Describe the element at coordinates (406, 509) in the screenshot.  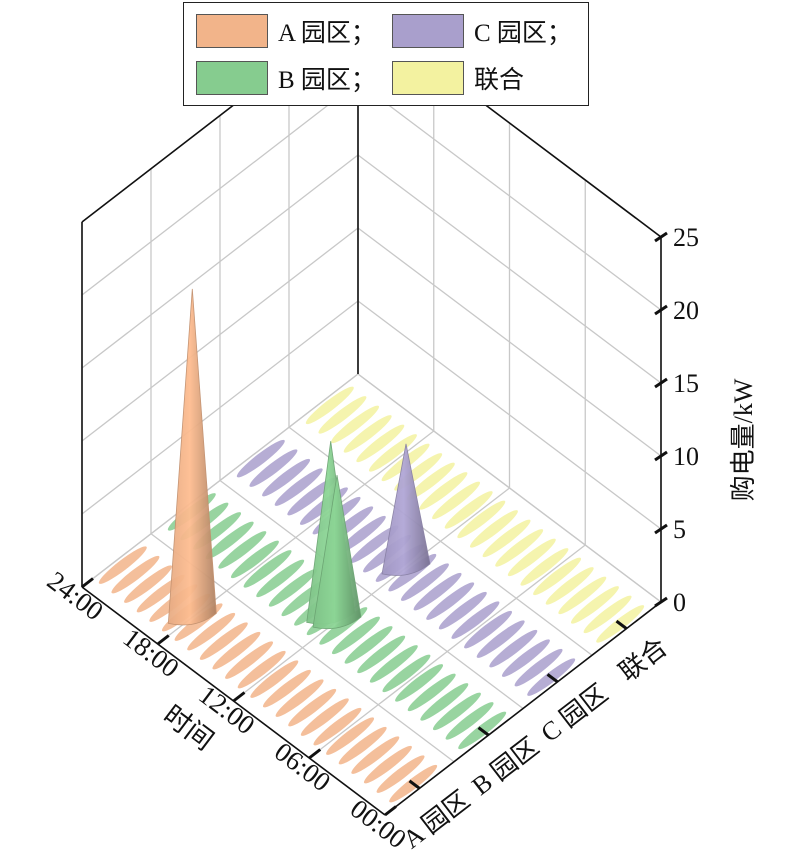
I see `peak-C-园区-12:00` at that location.